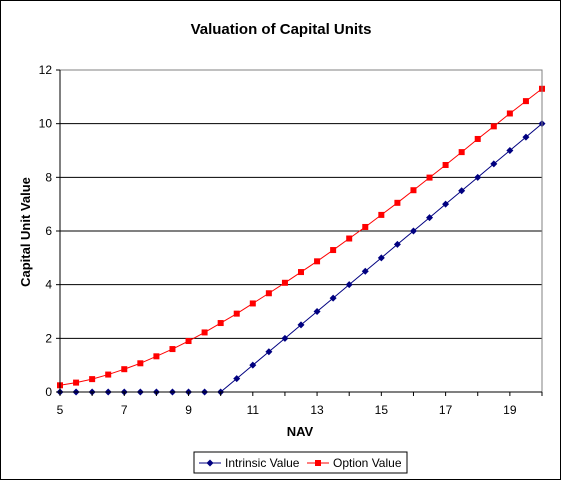 This screenshot has width=561, height=481. I want to click on legend-item-intrinsic-value: Intrinsic Value, so click(249, 463).